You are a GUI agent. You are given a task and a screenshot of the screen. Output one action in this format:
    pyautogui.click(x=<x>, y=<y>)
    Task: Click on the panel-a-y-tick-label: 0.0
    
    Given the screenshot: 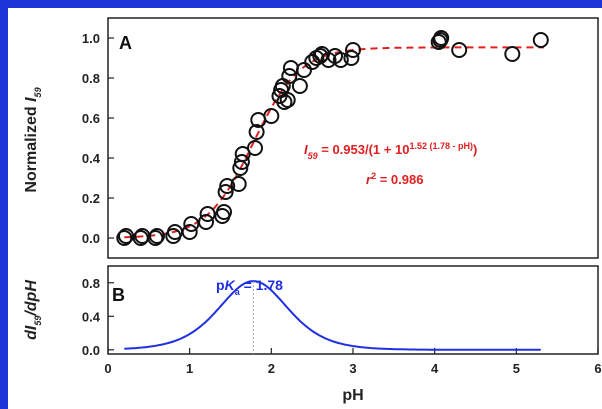 What is the action you would take?
    pyautogui.click(x=91, y=238)
    